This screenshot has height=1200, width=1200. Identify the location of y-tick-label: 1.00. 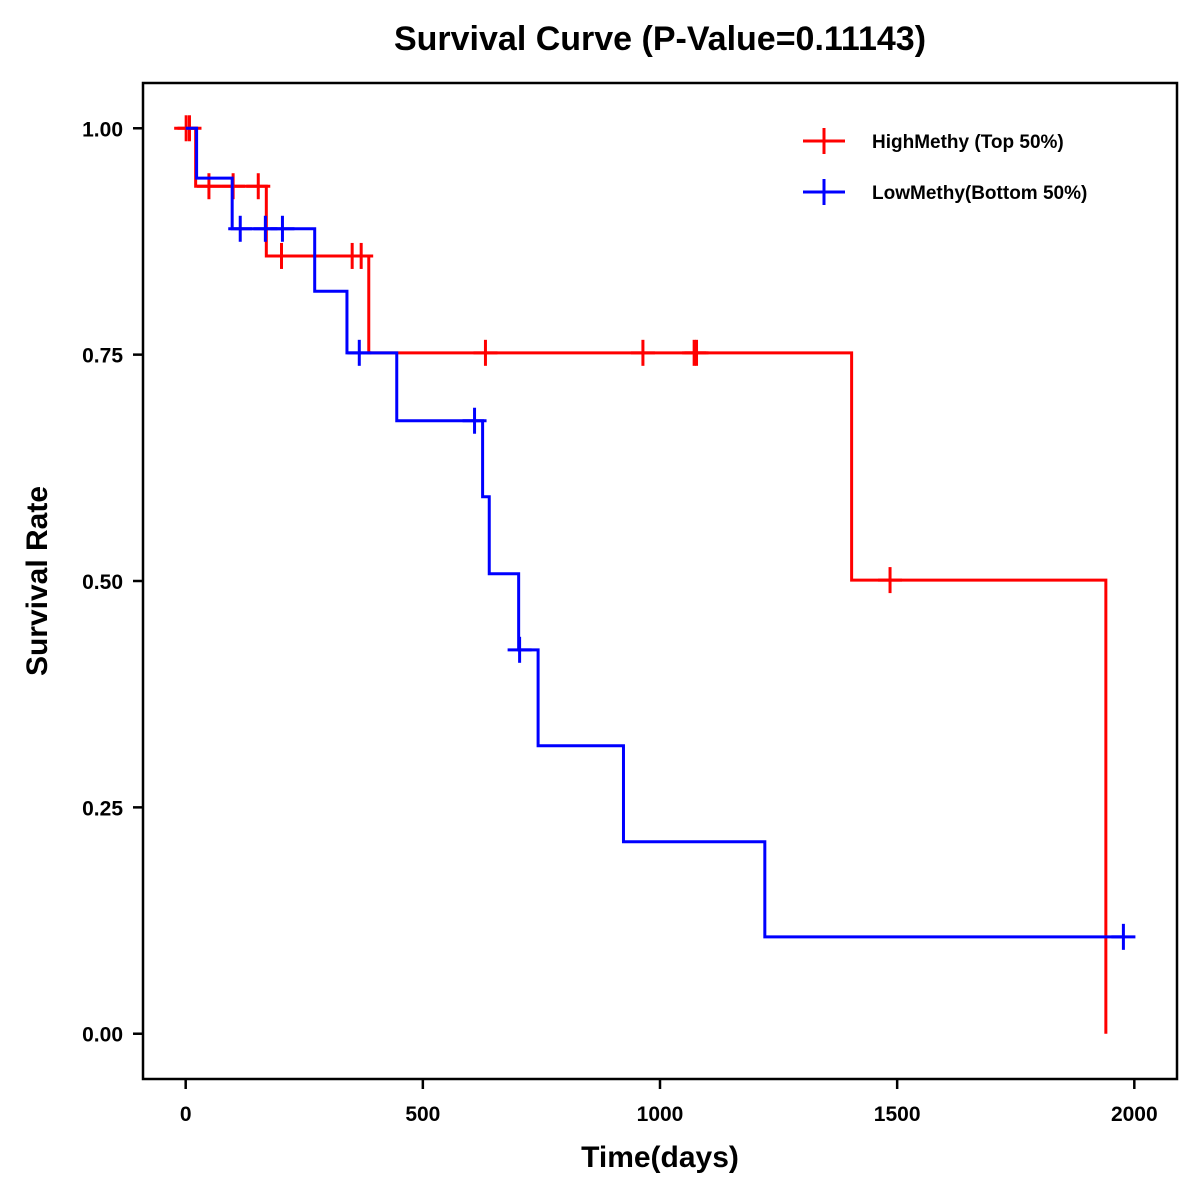
(102, 129).